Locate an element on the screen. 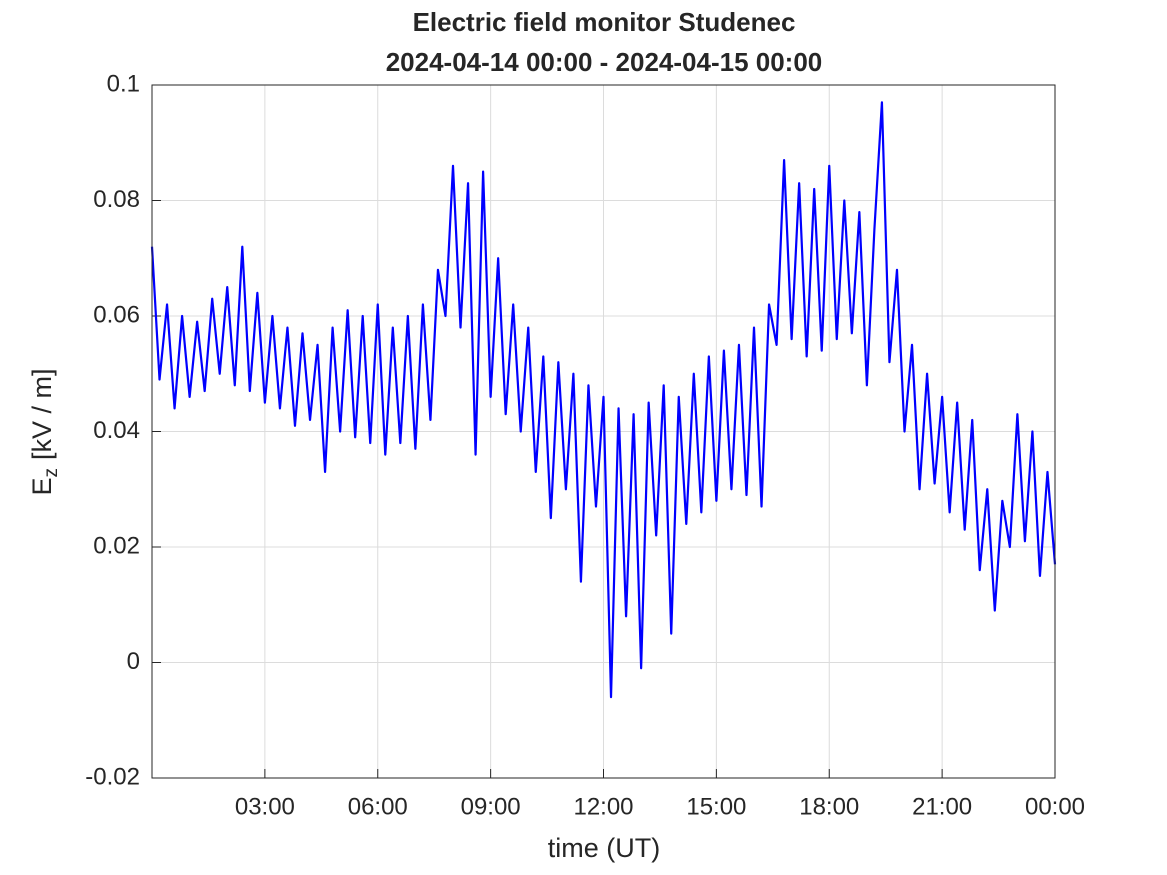  y-tick-label: 0.02 is located at coordinates (116, 545).